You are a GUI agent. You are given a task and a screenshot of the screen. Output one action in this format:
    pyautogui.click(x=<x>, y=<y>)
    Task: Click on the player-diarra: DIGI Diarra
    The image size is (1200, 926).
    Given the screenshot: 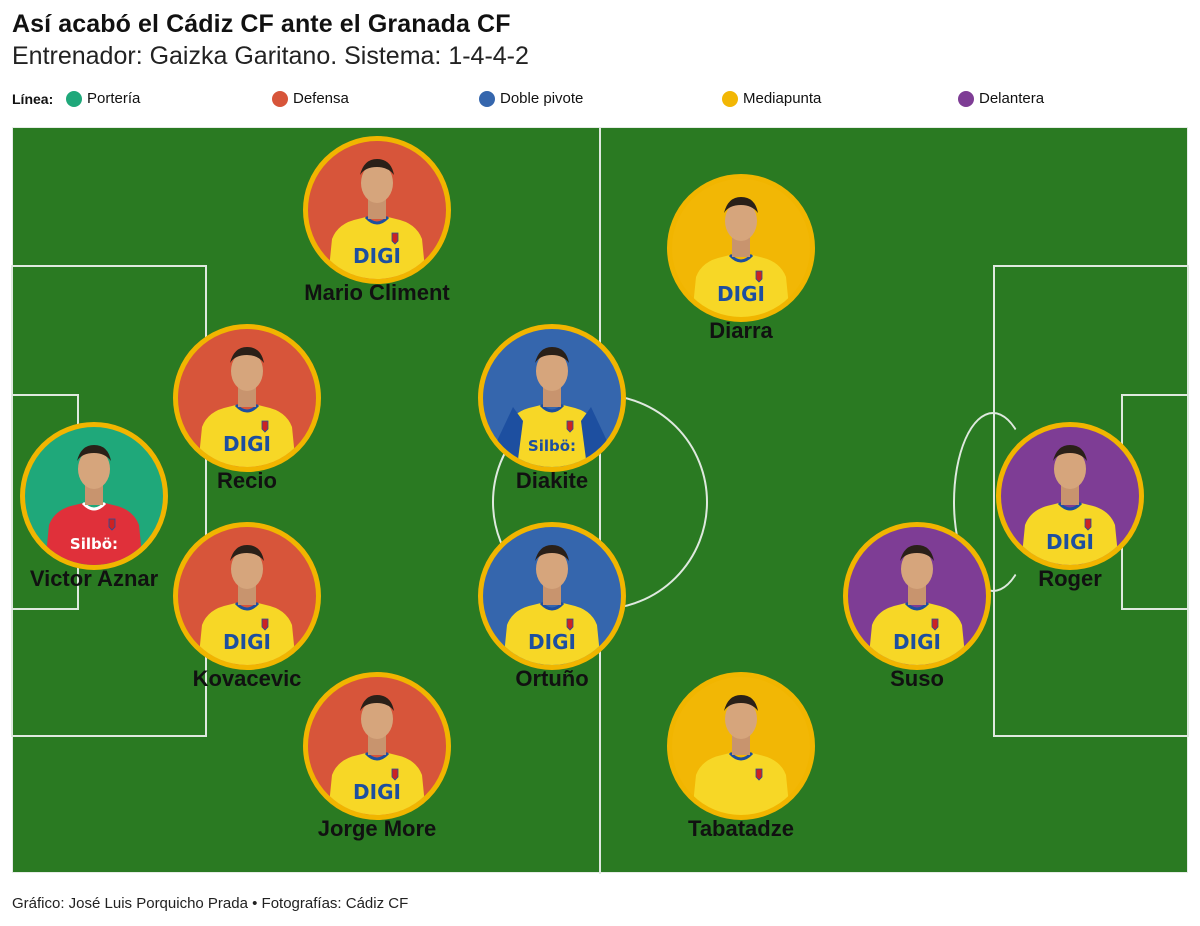 What is the action you would take?
    pyautogui.click(x=741, y=259)
    